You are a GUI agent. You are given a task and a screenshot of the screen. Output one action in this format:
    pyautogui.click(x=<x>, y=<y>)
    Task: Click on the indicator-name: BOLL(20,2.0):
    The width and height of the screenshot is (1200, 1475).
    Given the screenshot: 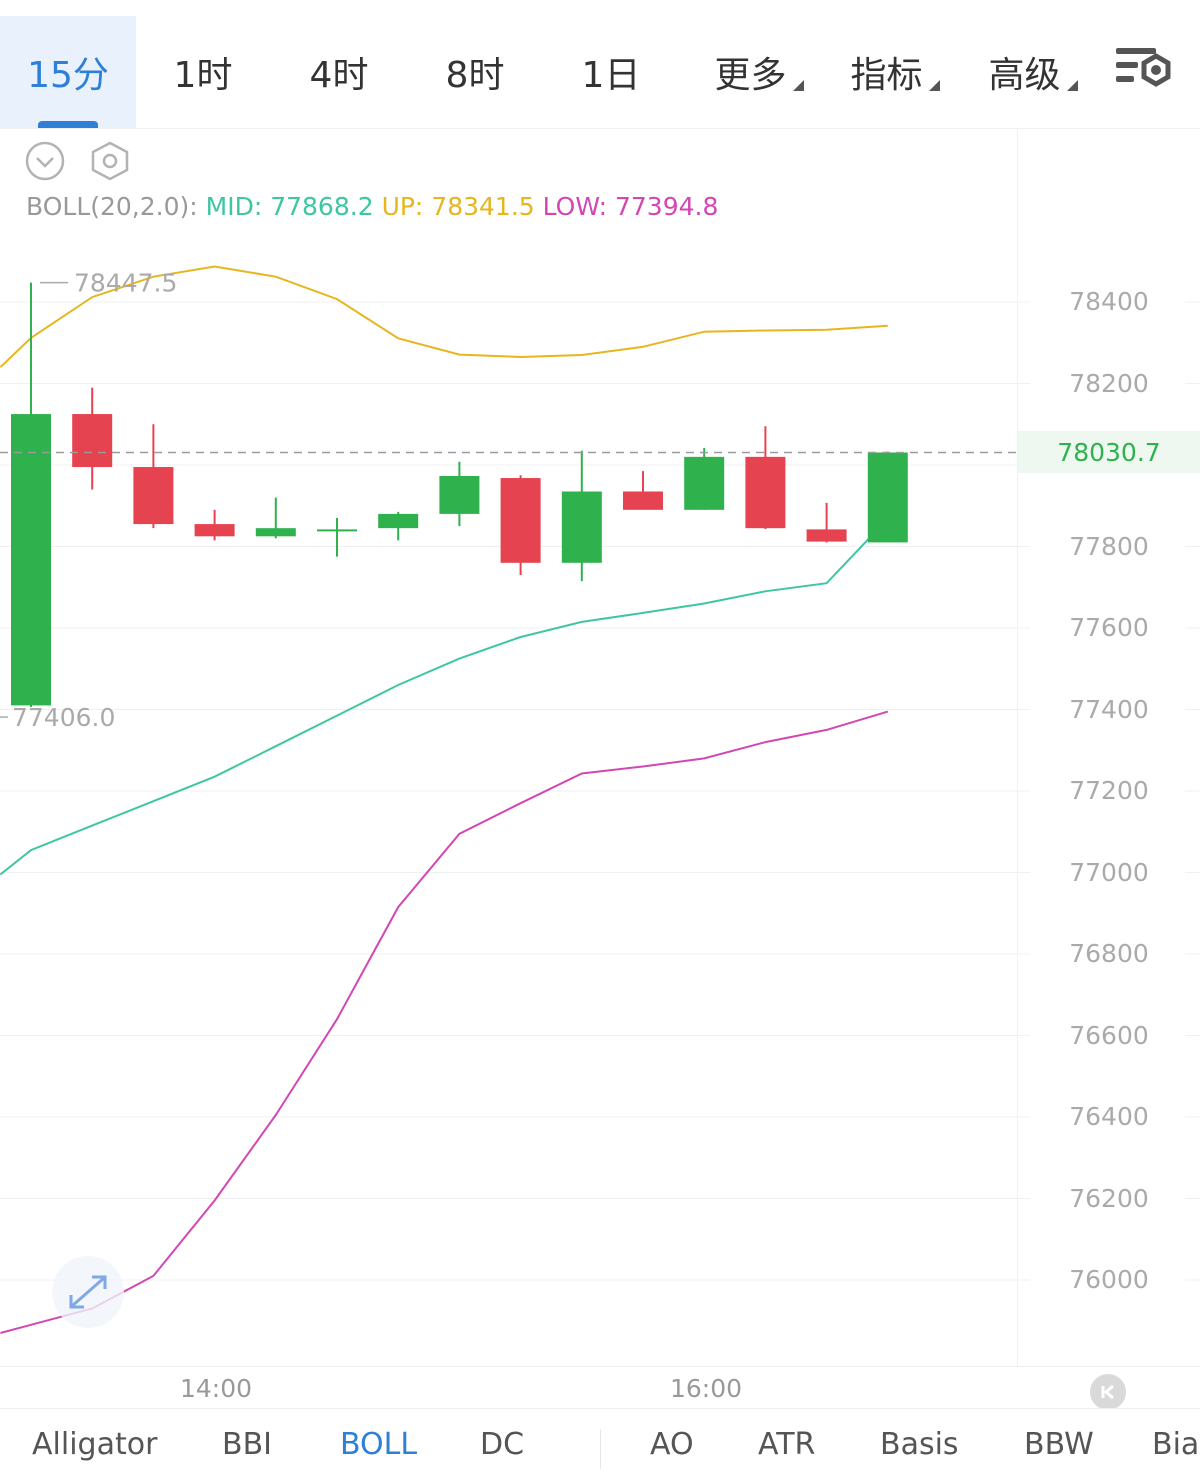 What is the action you would take?
    pyautogui.click(x=112, y=206)
    